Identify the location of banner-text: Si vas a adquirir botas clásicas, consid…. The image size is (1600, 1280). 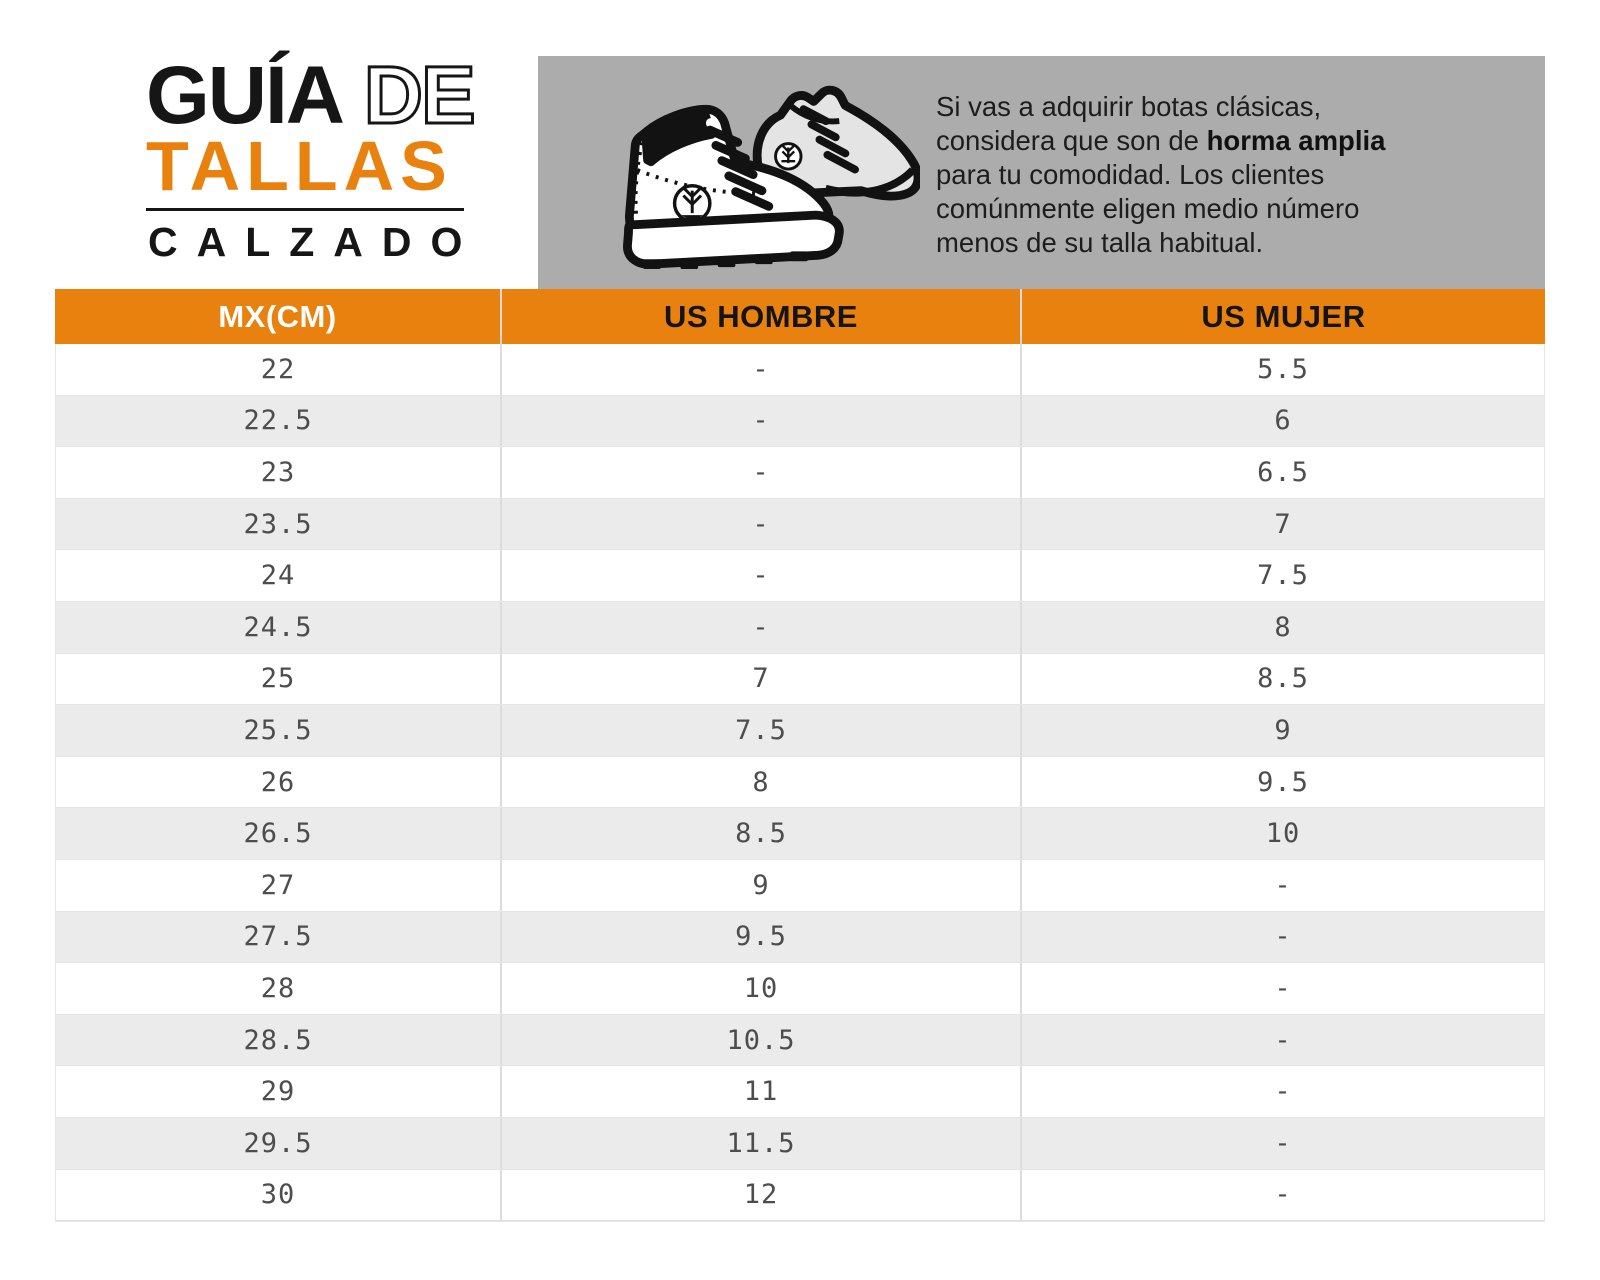
(1206, 175).